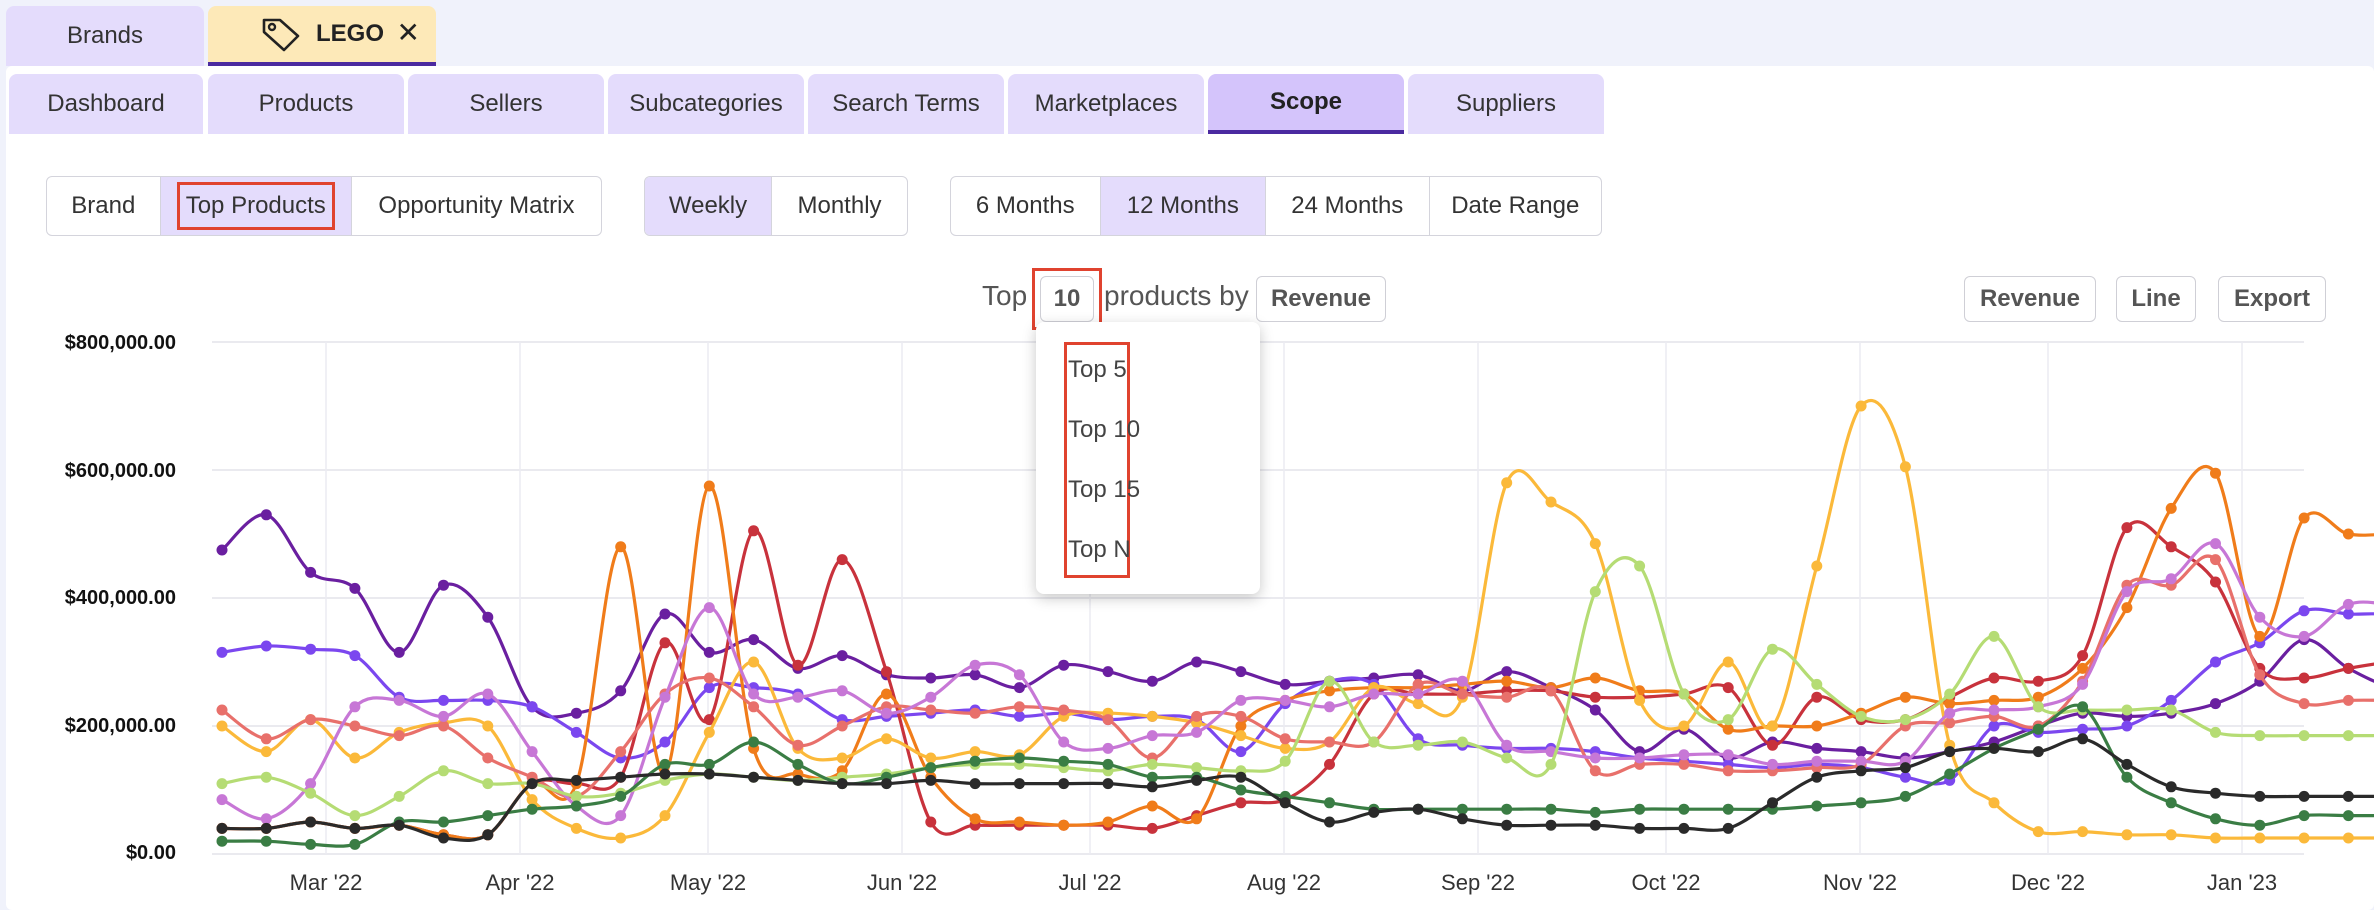 The image size is (2374, 910). I want to click on tab-marketplaces: Marketplaces, so click(1106, 104).